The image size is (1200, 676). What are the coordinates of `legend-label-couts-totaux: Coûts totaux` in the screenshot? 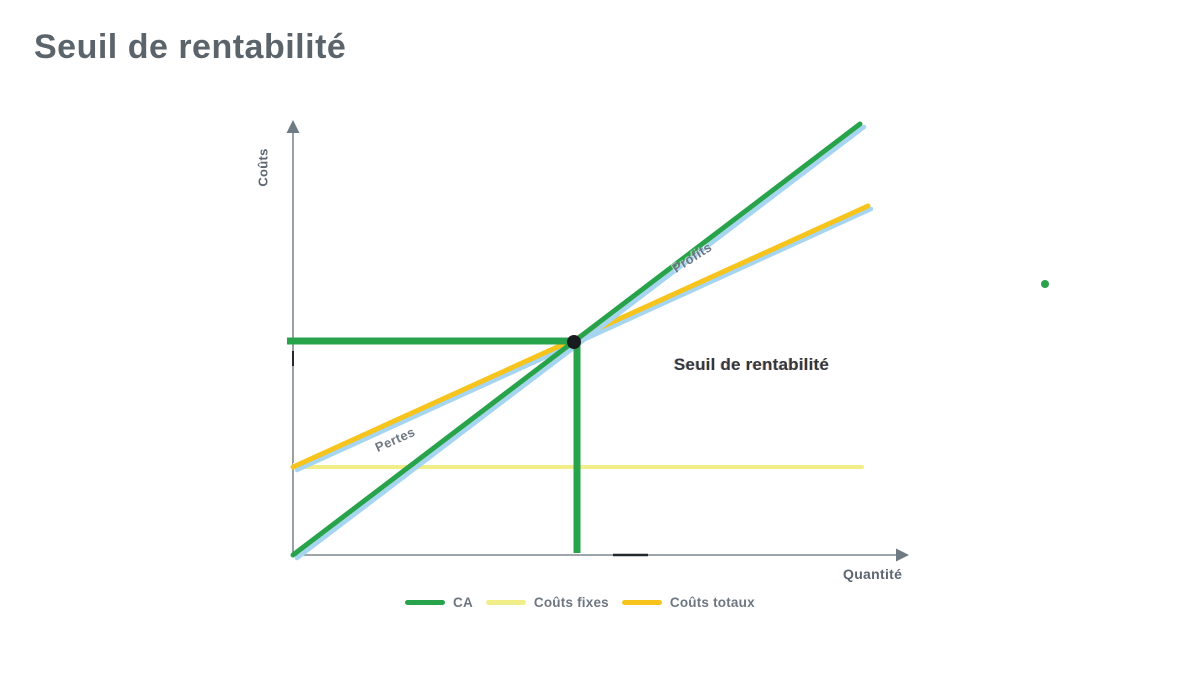 It's located at (712, 602).